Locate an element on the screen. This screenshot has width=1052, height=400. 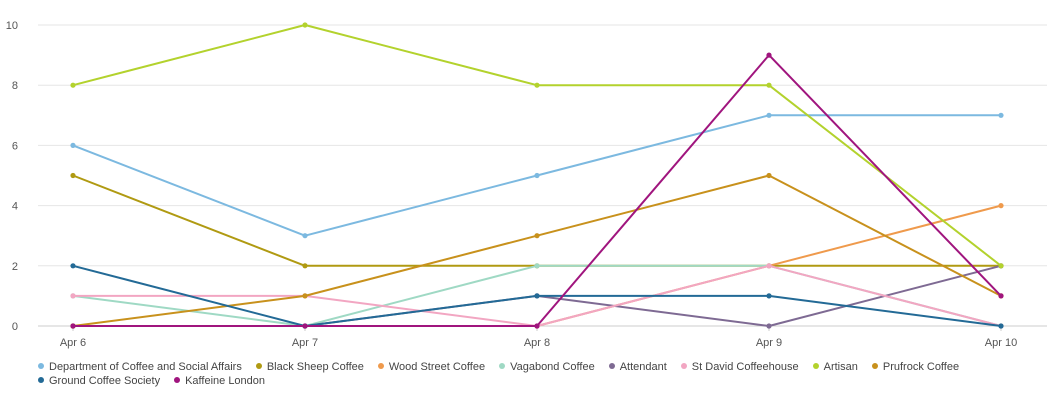
legend-label: Department of Coffee and Social Affairs is located at coordinates (145, 367).